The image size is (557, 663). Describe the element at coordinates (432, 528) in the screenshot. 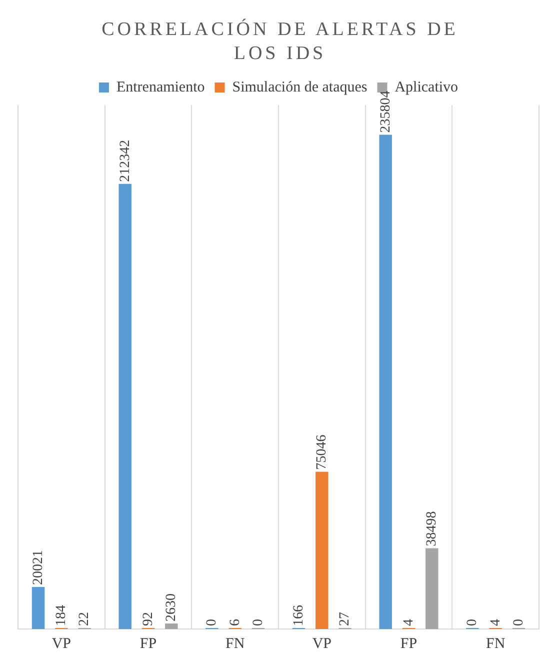

I see `data-label: 38498` at that location.